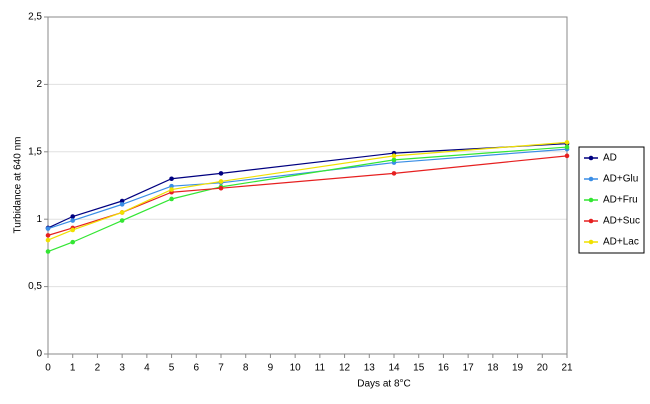 This screenshot has height=404, width=650. What do you see at coordinates (172, 368) in the screenshot?
I see `x-tick-label: 5` at bounding box center [172, 368].